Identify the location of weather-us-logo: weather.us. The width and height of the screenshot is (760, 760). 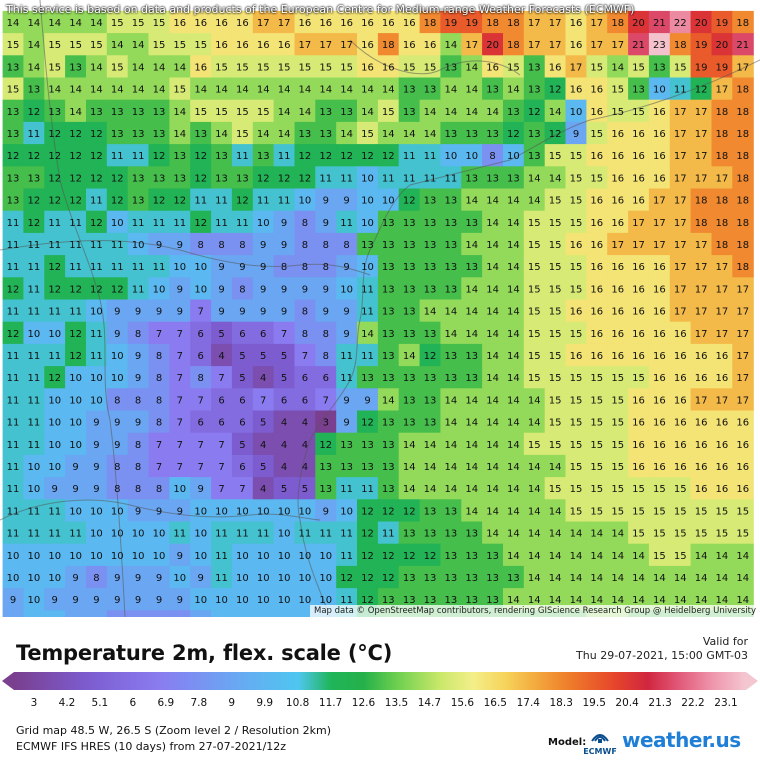
(681, 740).